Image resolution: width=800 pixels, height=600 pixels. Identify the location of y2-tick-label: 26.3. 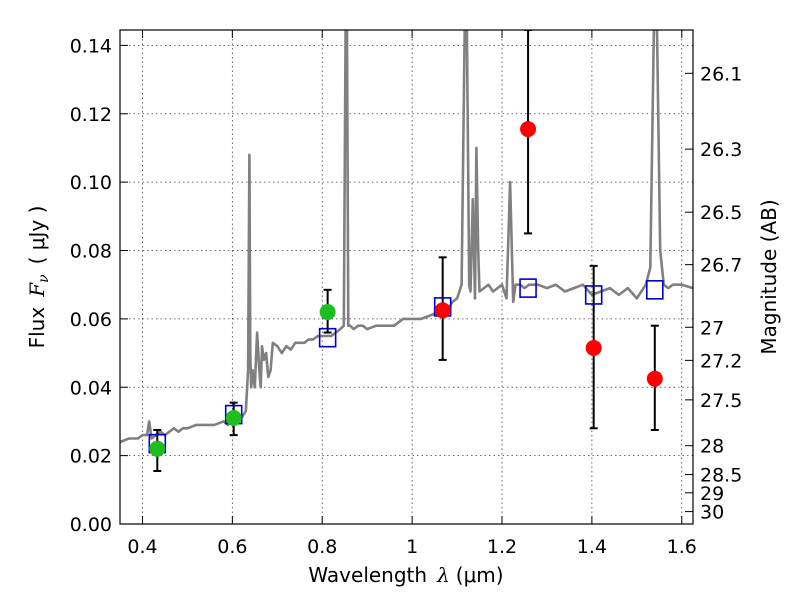
(721, 150).